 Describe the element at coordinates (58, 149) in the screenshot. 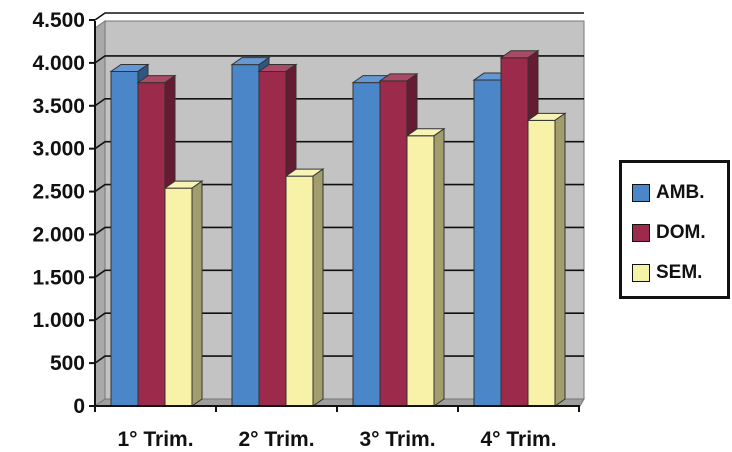

I see `y-tick-label: 3.000` at that location.